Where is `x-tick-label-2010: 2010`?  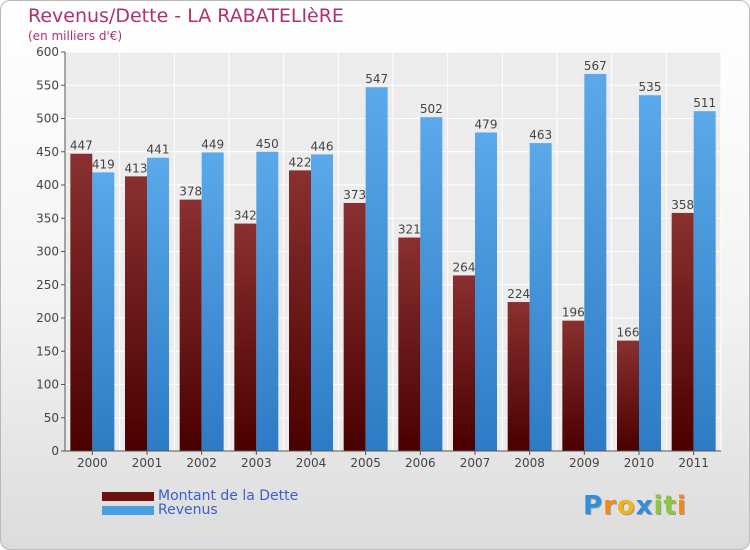 x-tick-label-2010: 2010 is located at coordinates (639, 463).